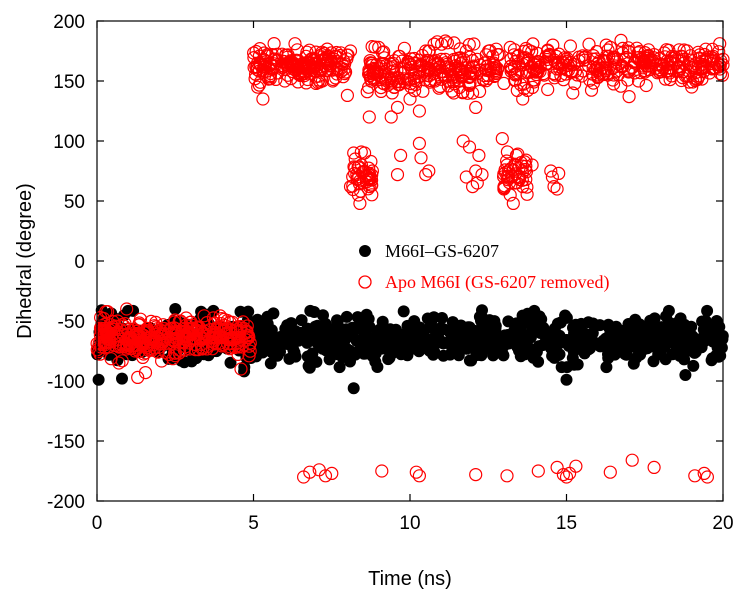  What do you see at coordinates (253, 523) in the screenshot?
I see `x-tick-label: 5` at bounding box center [253, 523].